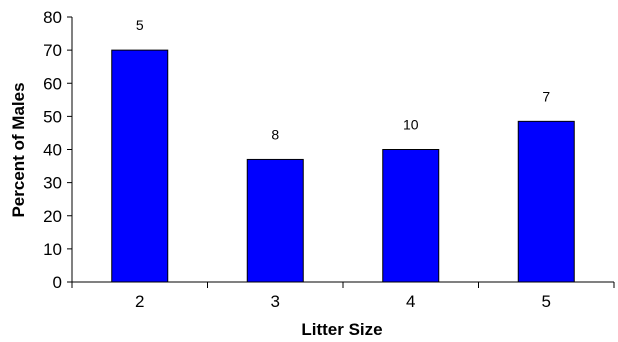 The width and height of the screenshot is (618, 342). What do you see at coordinates (52, 216) in the screenshot?
I see `y-tick-label: 20` at bounding box center [52, 216].